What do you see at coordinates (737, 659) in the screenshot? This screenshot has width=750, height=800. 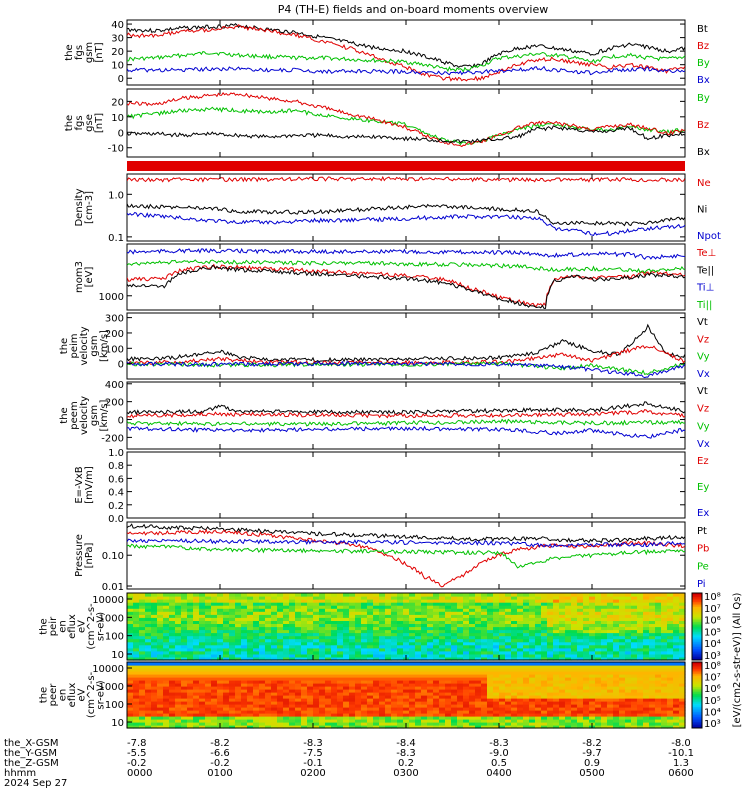 I see `colorbar-label-text: [eV/(cm2-s-str-eV)] (All Qs)` at bounding box center [737, 659].